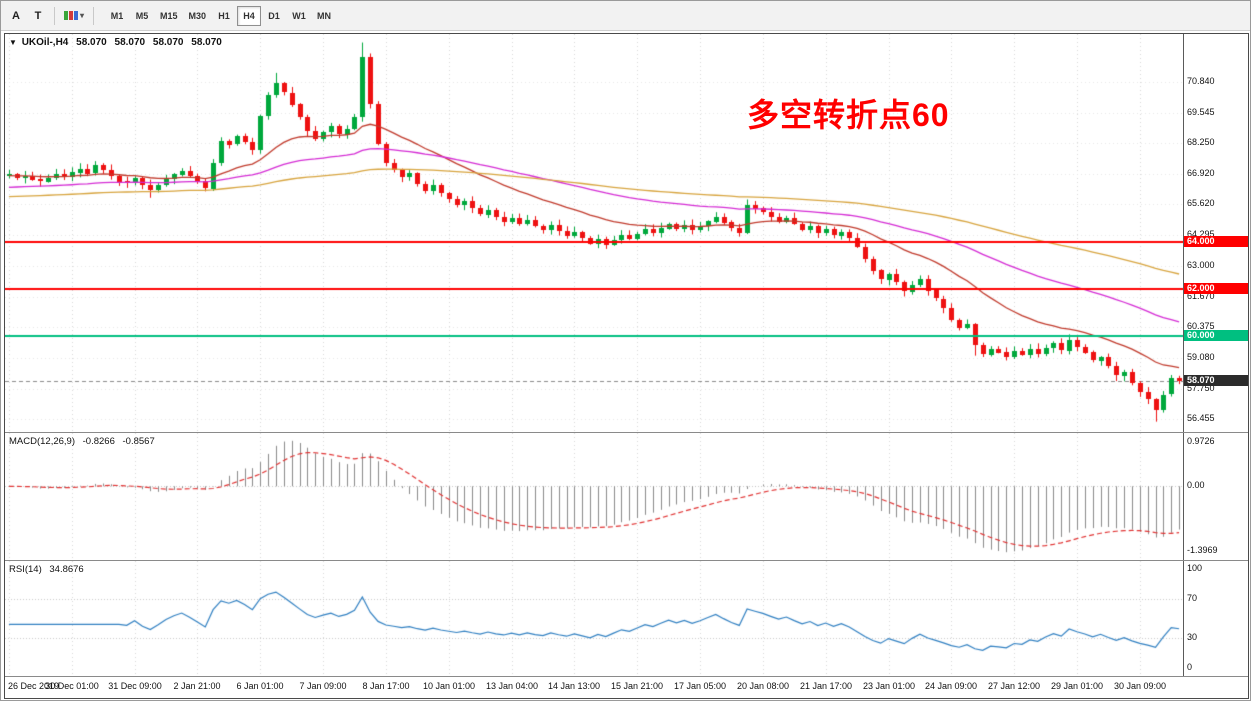 The image size is (1251, 701). I want to click on time-tick-label: 13 Jan 04:00, so click(512, 686).